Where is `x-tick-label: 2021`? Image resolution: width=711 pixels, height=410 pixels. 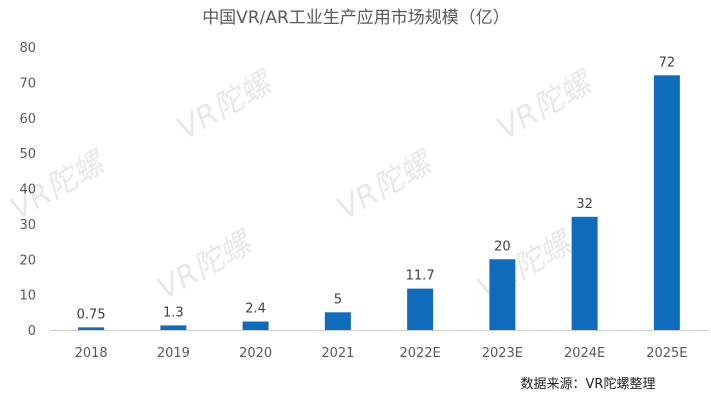 x-tick-label: 2021 is located at coordinates (337, 353).